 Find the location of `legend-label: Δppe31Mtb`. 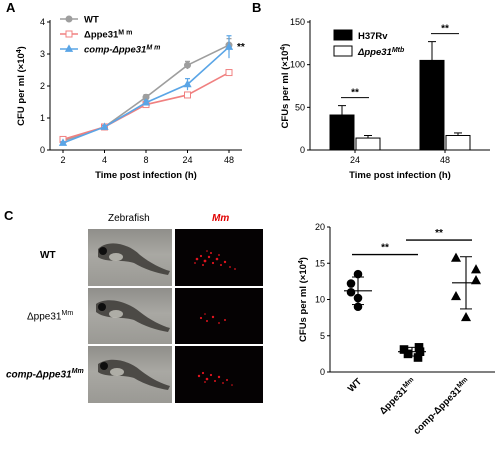

legend-label: Δppe31Mtb is located at coordinates (381, 53).